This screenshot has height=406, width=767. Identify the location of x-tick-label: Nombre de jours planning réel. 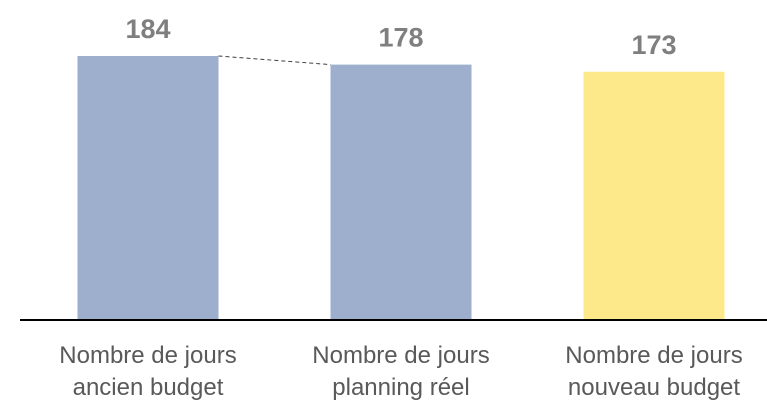
(401, 371).